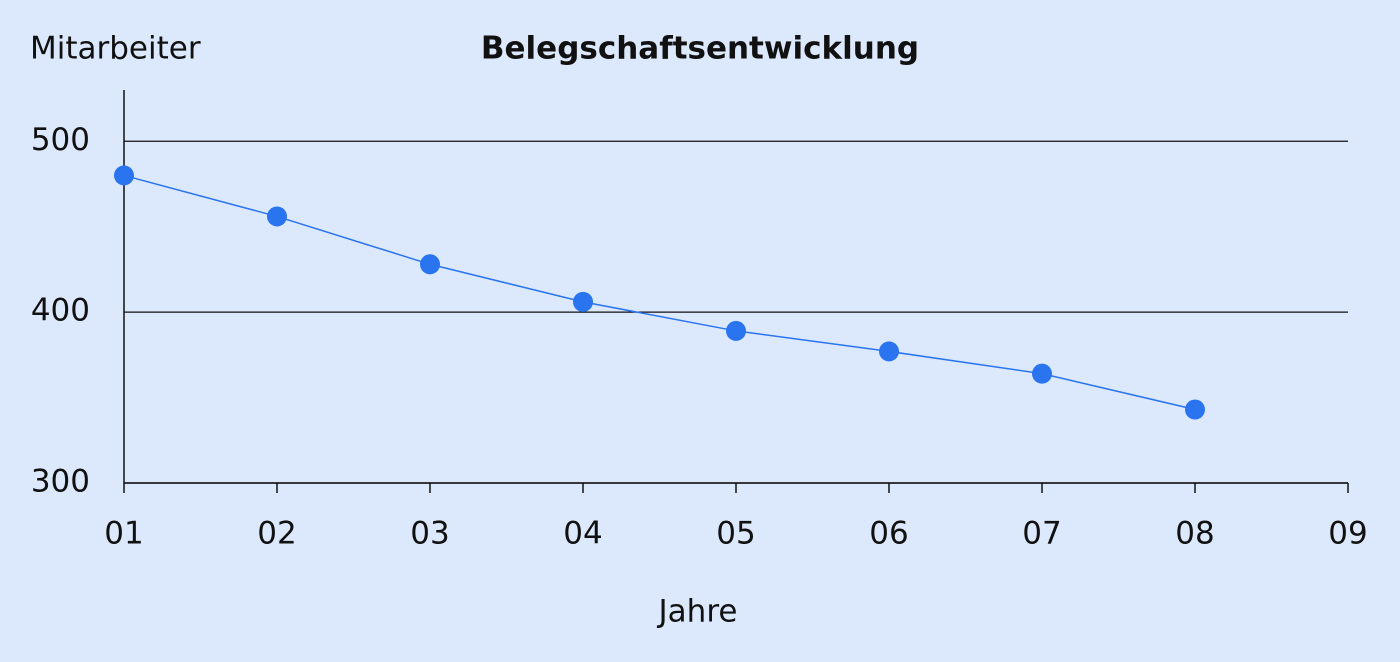  What do you see at coordinates (697, 612) in the screenshot?
I see `x-axis-label: Jahre` at bounding box center [697, 612].